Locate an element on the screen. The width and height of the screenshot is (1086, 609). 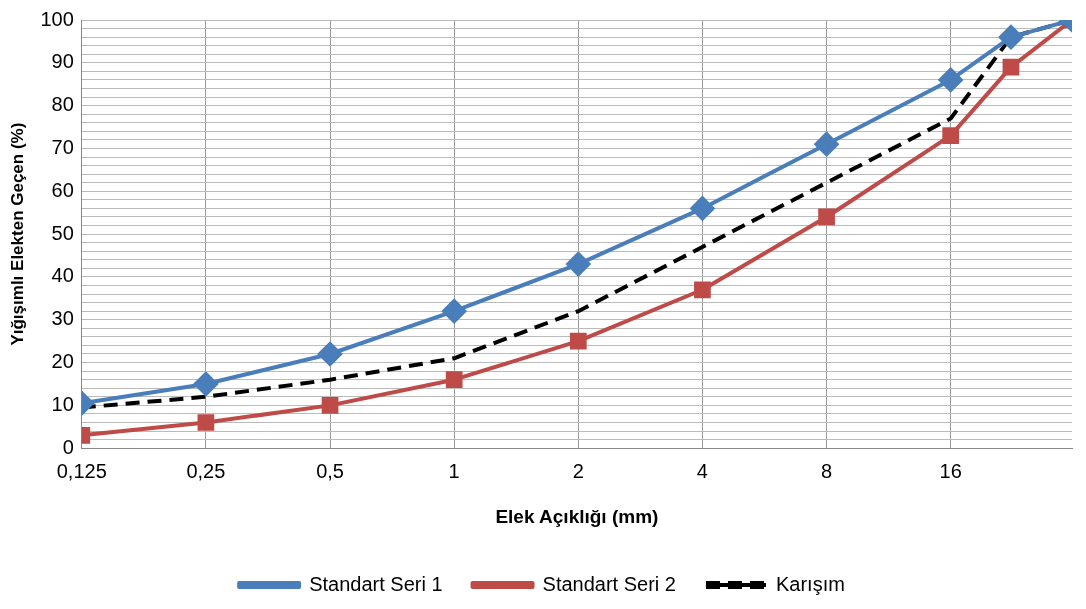
y-axis-title: Yığışımlı Elekten Geçen (%) is located at coordinates (17, 234).